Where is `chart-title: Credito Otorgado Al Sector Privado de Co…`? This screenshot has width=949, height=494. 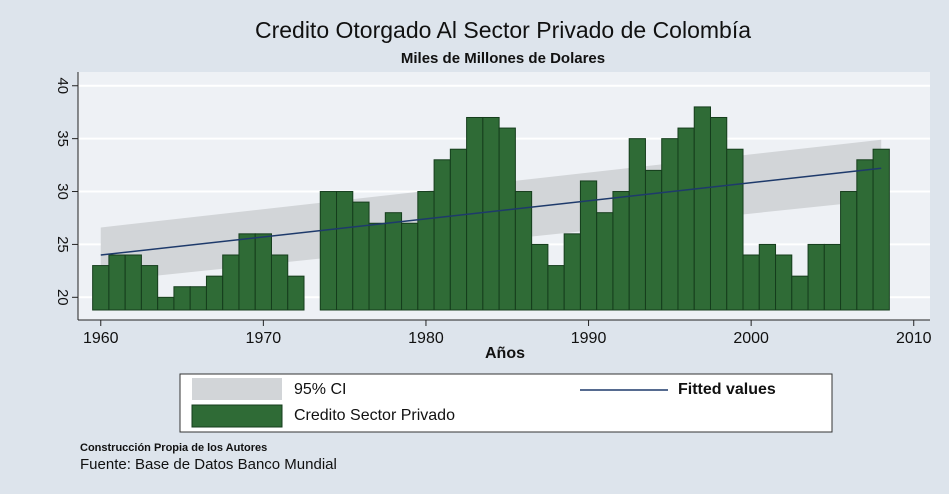
chart-title: Credito Otorgado Al Sector Privado de Co… is located at coordinates (503, 30).